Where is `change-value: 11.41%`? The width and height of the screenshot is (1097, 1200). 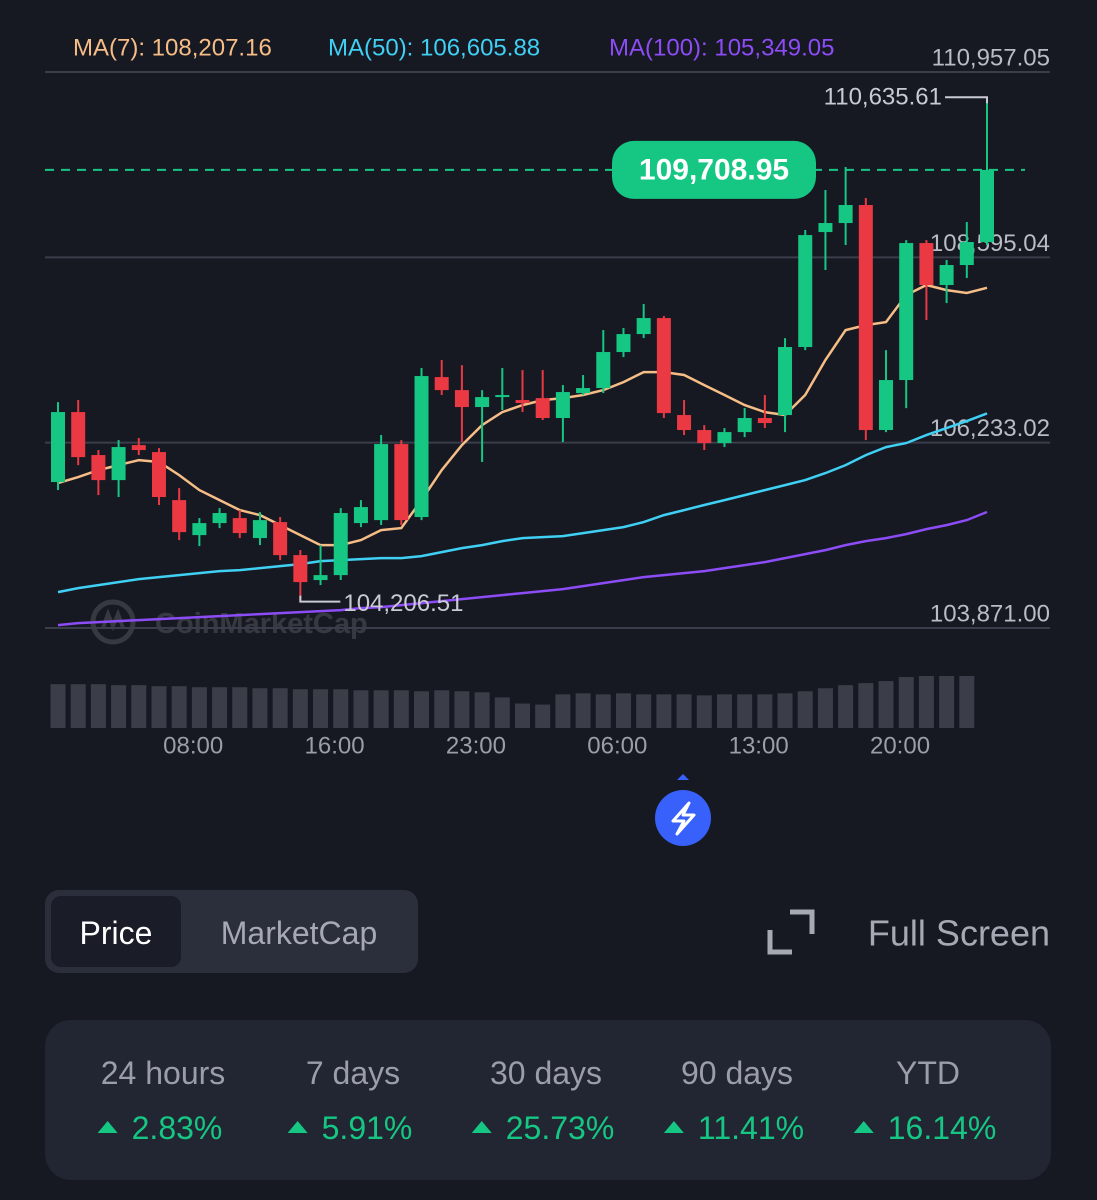 change-value: 11.41% is located at coordinates (751, 1128).